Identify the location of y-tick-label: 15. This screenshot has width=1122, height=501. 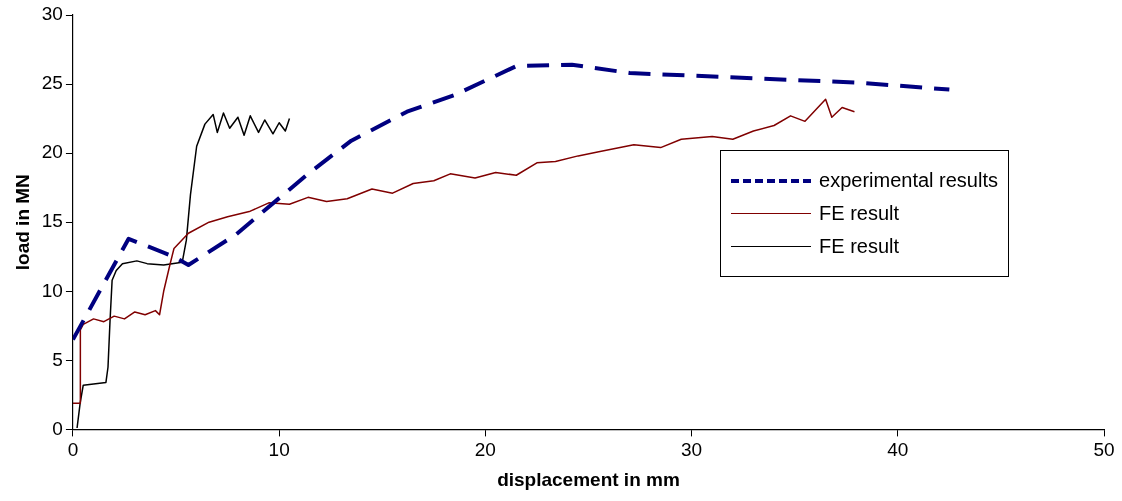
(52, 221).